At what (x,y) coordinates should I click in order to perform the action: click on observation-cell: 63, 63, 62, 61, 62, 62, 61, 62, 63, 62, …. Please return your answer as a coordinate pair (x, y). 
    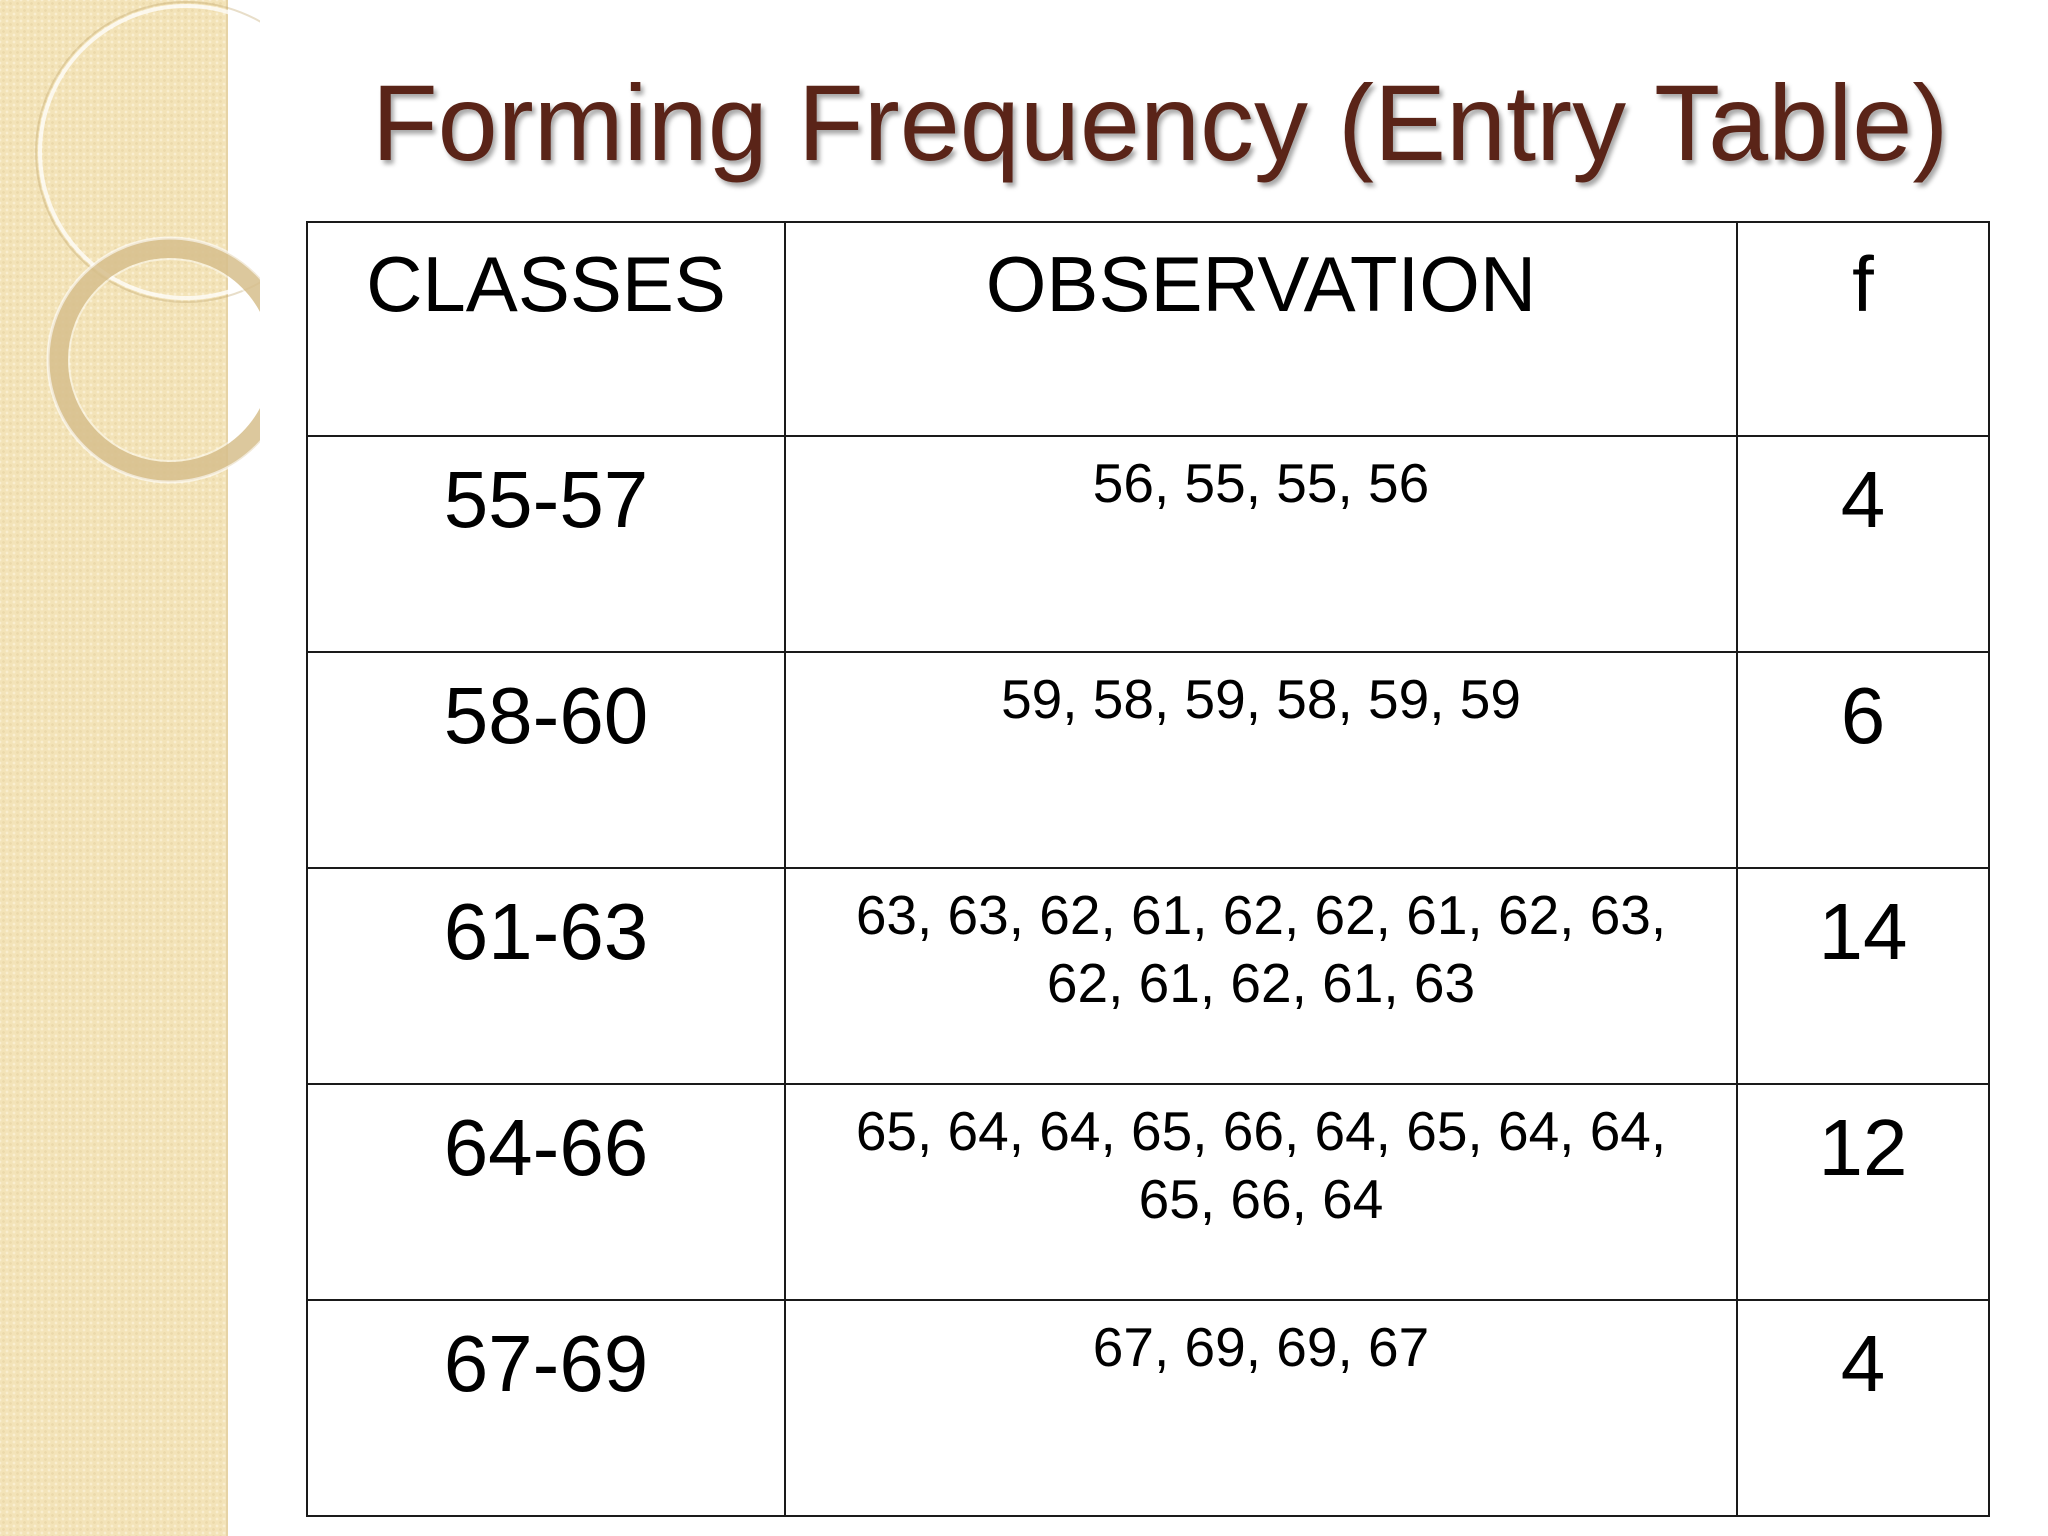
    Looking at the image, I should click on (1261, 976).